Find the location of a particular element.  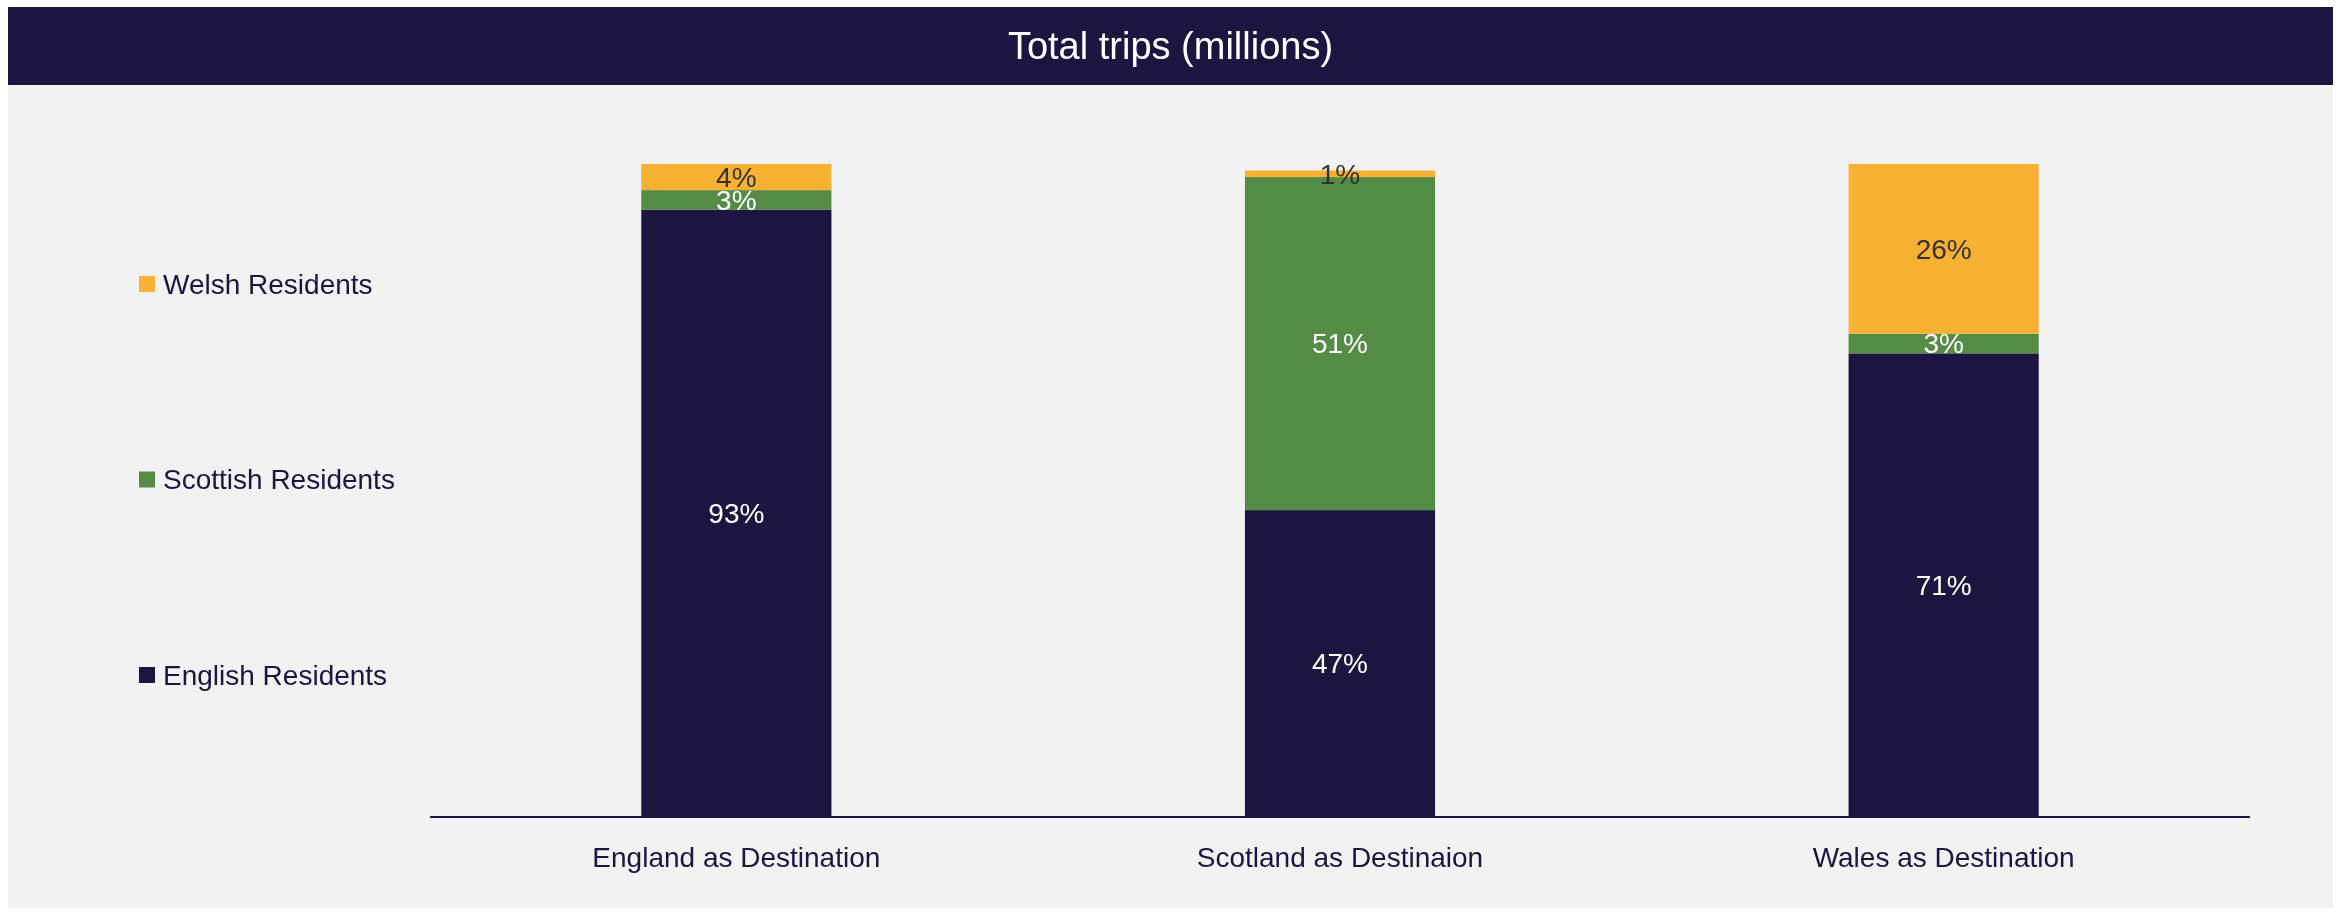

data-label: 26% is located at coordinates (1943, 249).